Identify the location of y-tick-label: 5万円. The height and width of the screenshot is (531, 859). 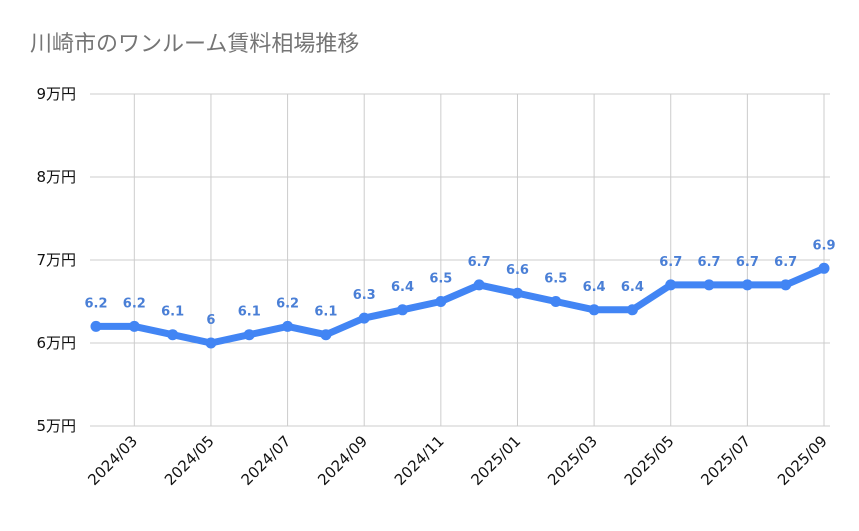
(56, 426).